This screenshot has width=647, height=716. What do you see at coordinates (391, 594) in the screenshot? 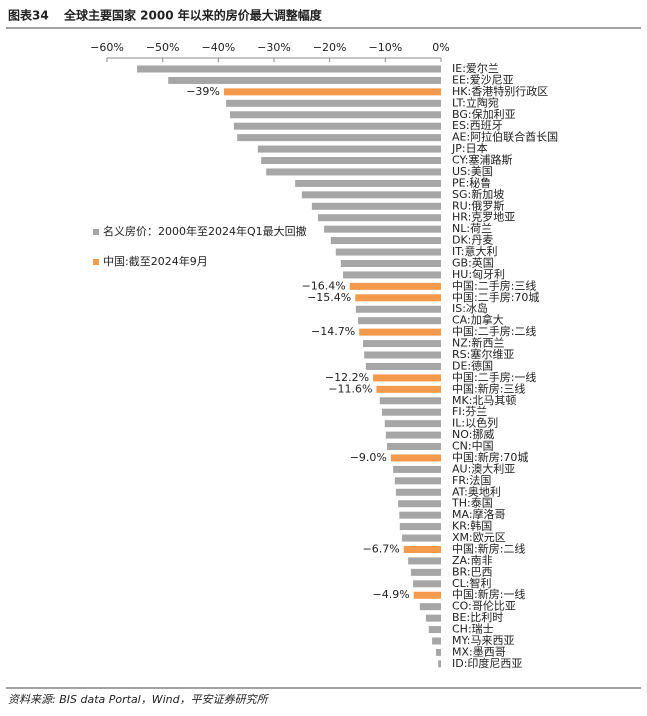
I see `value-label: −4.9%` at bounding box center [391, 594].